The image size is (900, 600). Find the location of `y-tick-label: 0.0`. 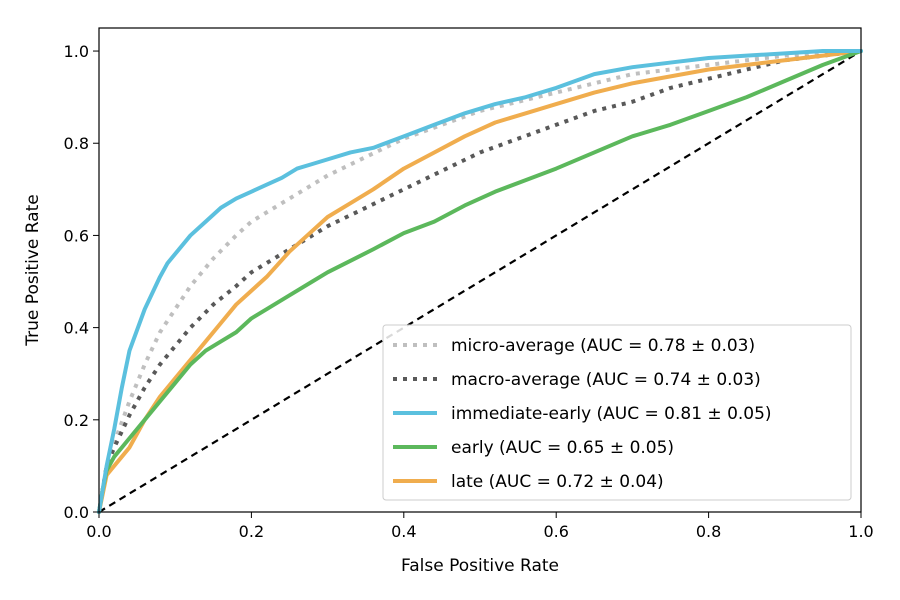

y-tick-label: 0.0 is located at coordinates (76, 512).